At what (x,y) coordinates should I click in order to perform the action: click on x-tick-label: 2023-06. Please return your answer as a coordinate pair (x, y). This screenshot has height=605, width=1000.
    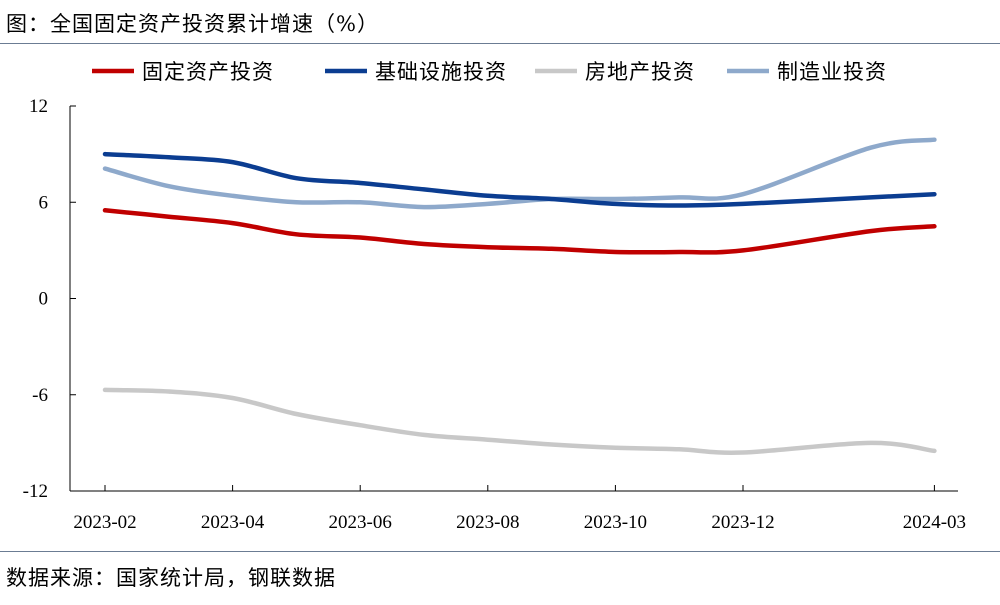
    Looking at the image, I should click on (360, 522).